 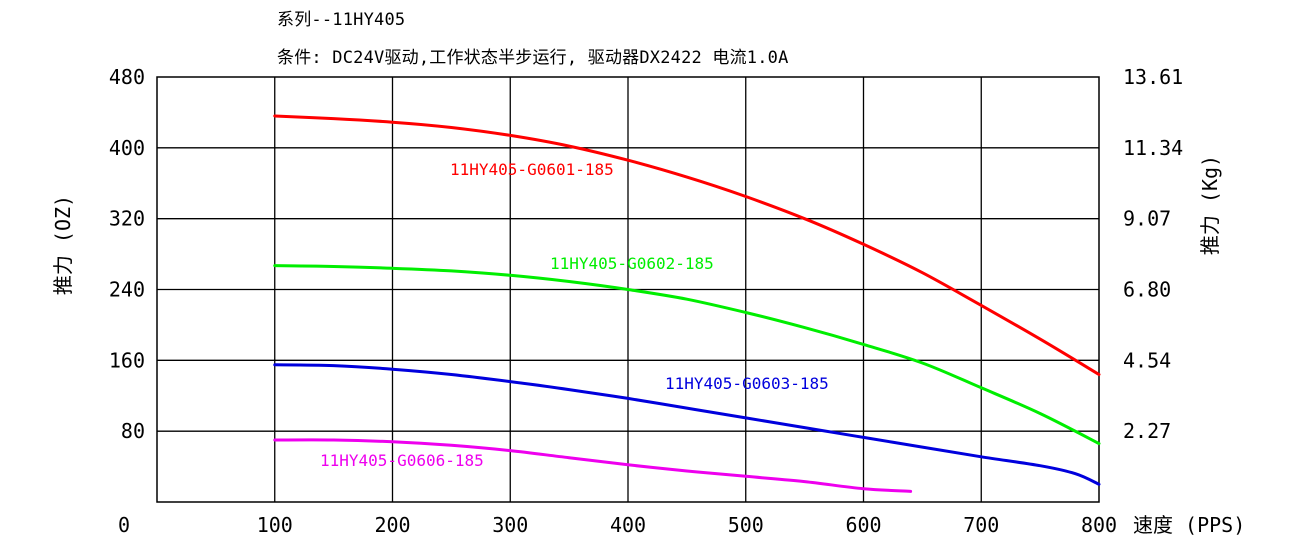 What do you see at coordinates (127, 360) in the screenshot?
I see `y-tick-label: 160` at bounding box center [127, 360].